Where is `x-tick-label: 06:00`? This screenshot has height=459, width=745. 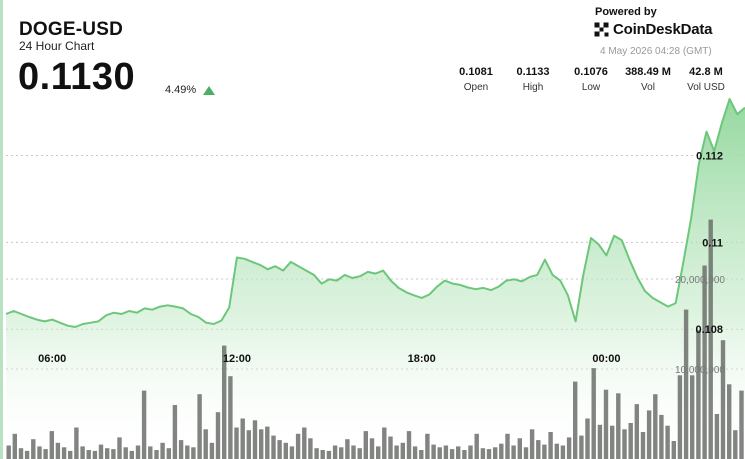 x-tick-label: 06:00 is located at coordinates (52, 359).